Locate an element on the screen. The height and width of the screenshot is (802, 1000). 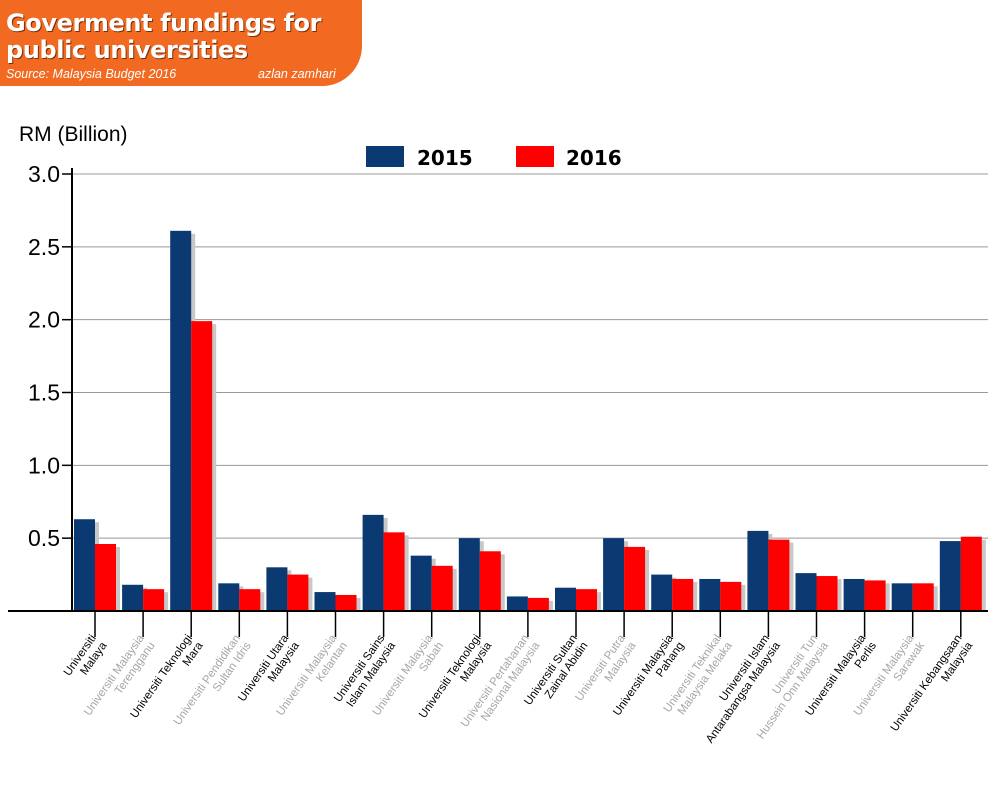
y-tick-label: 2.5 is located at coordinates (44, 247).